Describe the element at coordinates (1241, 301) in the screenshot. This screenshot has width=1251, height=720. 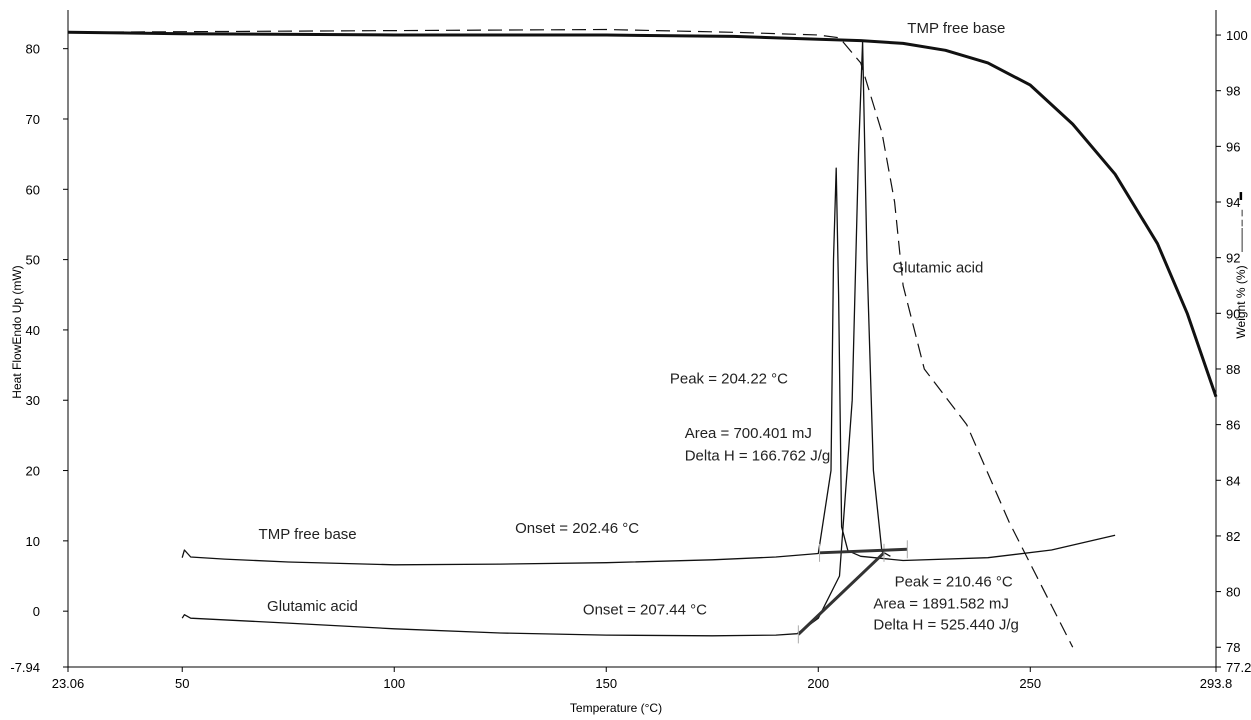
I see `right-axis-label: Weight % (%)` at that location.